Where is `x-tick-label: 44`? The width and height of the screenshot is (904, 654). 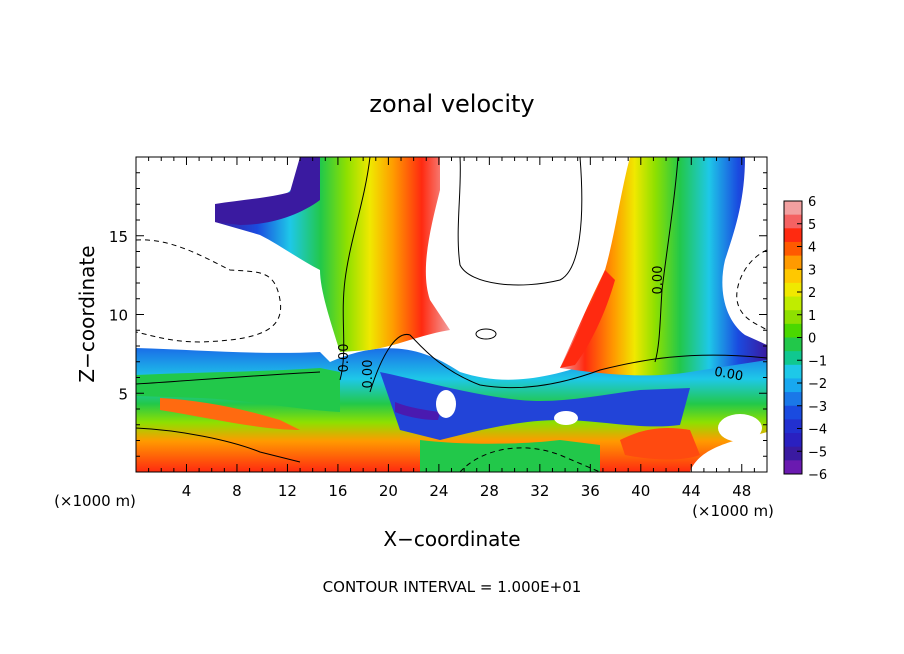 x-tick-label: 44 is located at coordinates (691, 491).